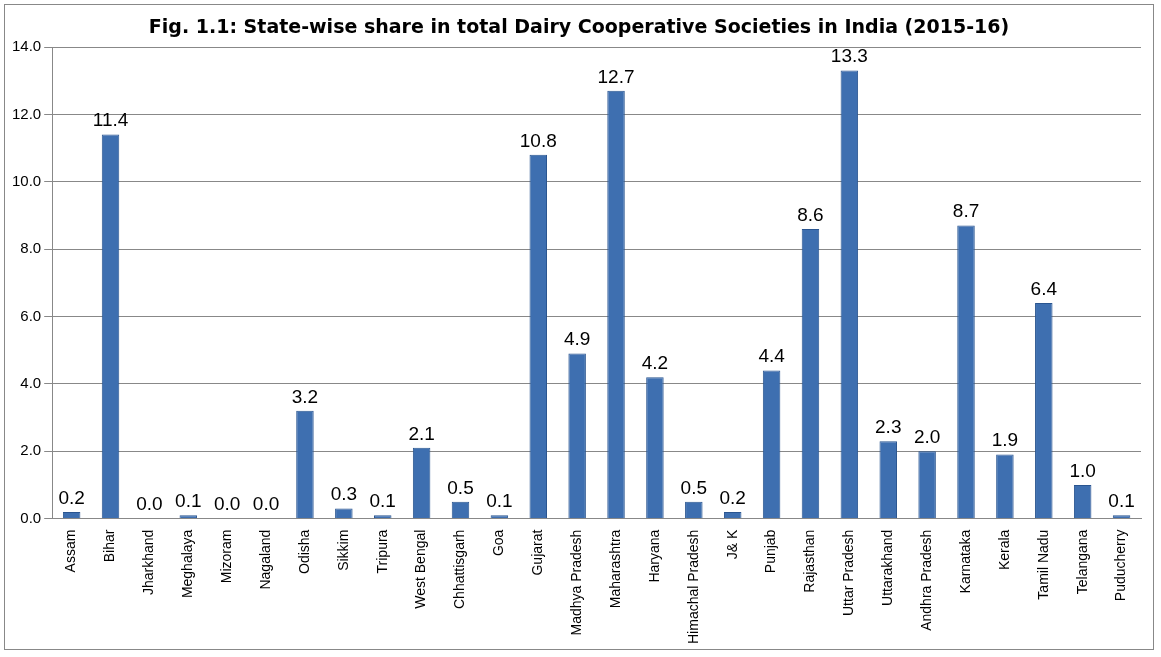 This screenshot has width=1161, height=657. Describe the element at coordinates (31, 383) in the screenshot. I see `y-tick-label: 4.0` at that location.